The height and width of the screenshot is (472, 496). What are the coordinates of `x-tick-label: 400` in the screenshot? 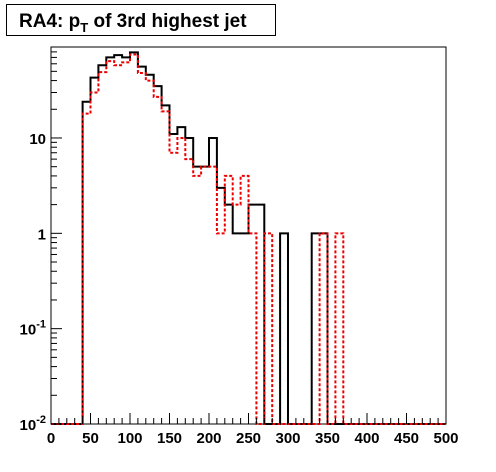 It's located at (366, 438).